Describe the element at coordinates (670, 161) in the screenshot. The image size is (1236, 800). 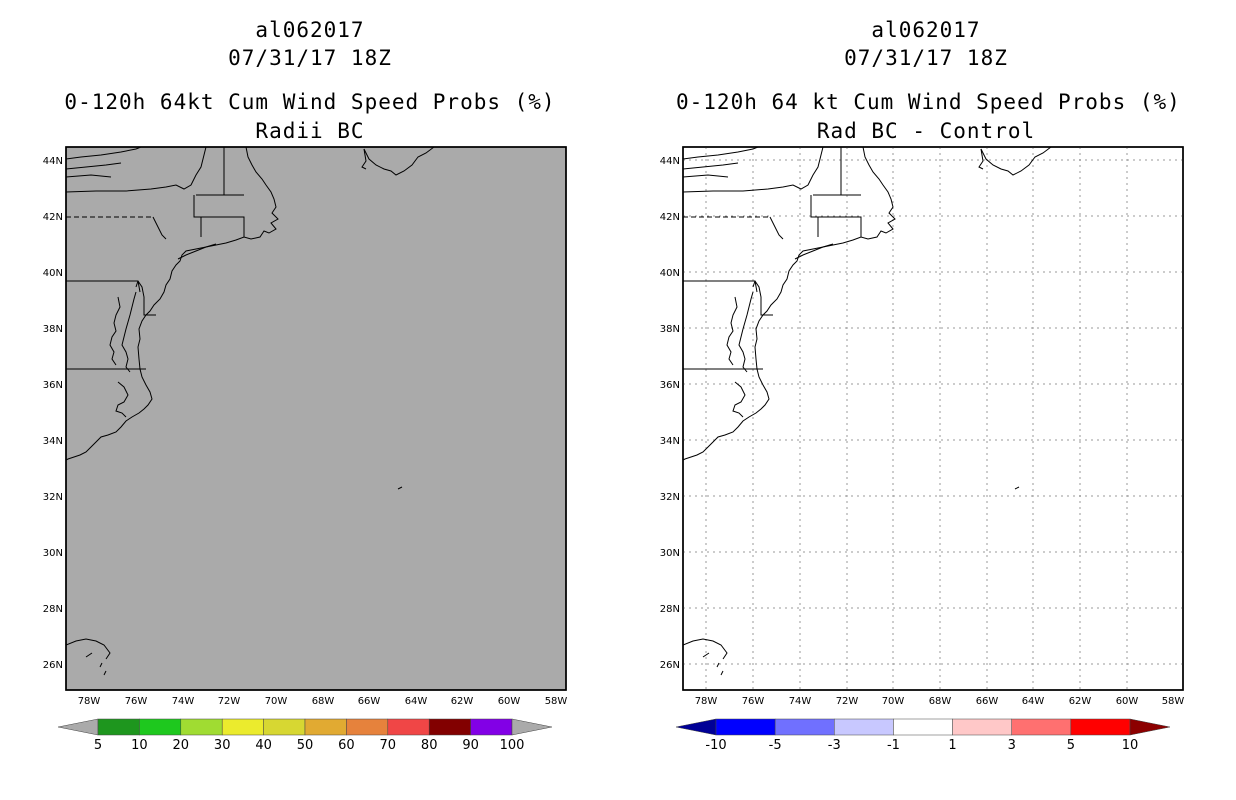
I see `right-lat-label: 44N` at that location.